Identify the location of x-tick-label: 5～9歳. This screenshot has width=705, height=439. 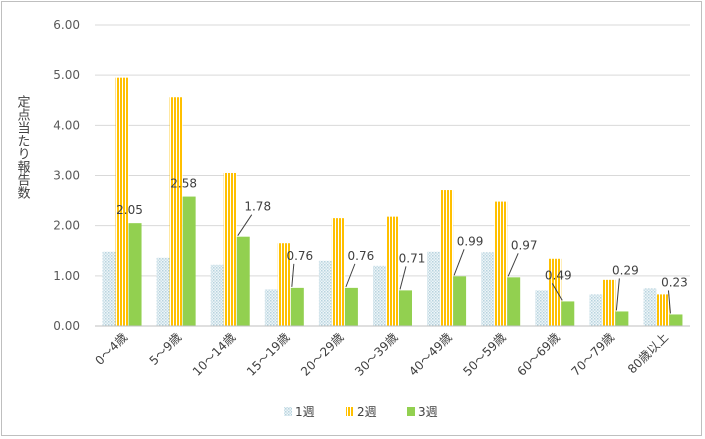
(166, 349).